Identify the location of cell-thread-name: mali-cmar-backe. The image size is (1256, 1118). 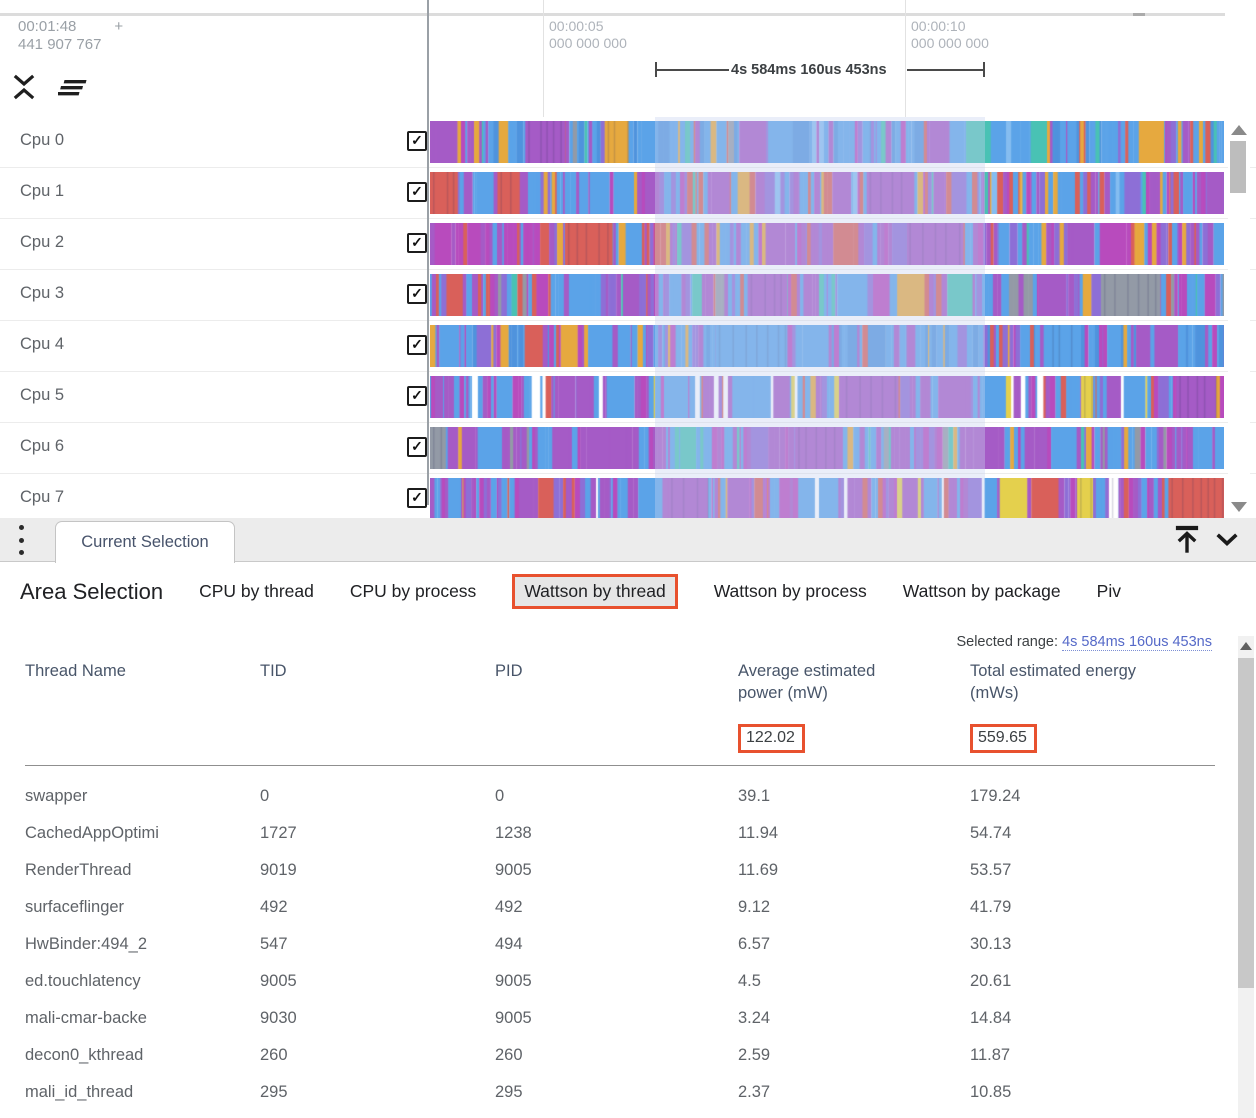
(86, 1018).